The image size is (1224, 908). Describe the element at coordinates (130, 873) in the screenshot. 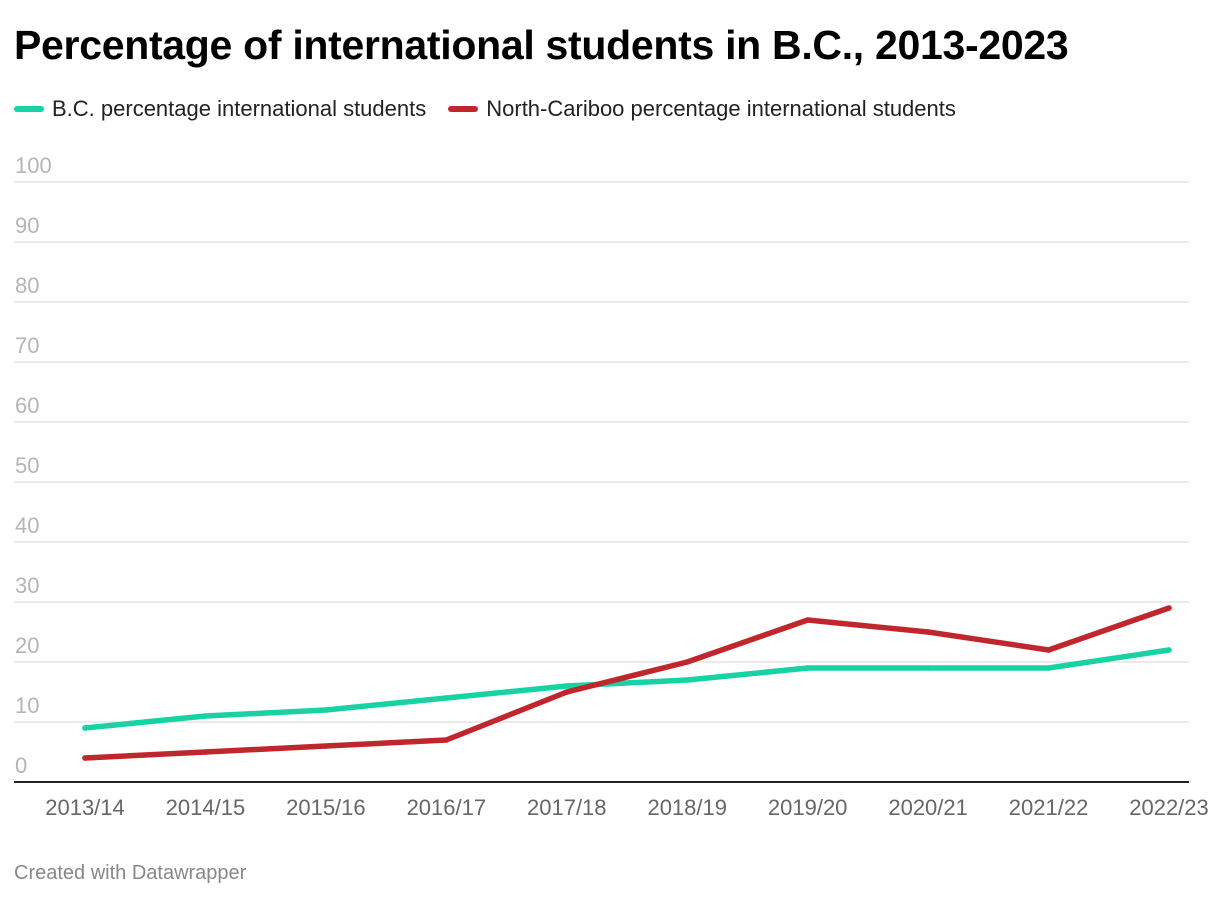

I see `footer-credit: Created with Datawrapper` at that location.